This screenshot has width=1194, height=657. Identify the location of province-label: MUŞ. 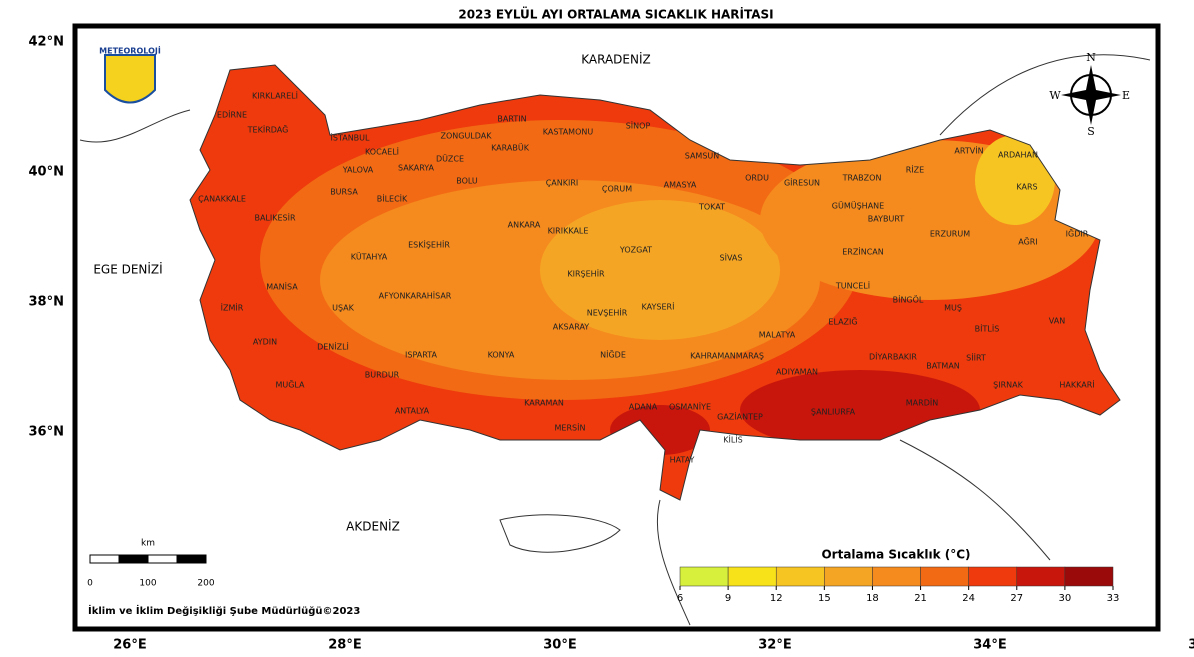
(953, 308).